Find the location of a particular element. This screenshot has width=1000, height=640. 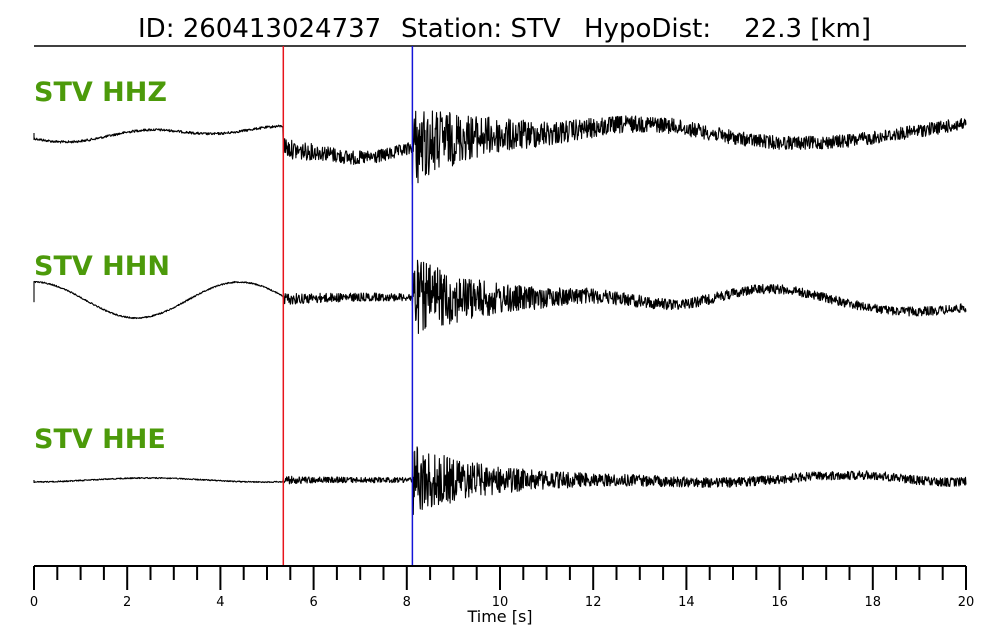

trace-hhe is located at coordinates (500, 481).